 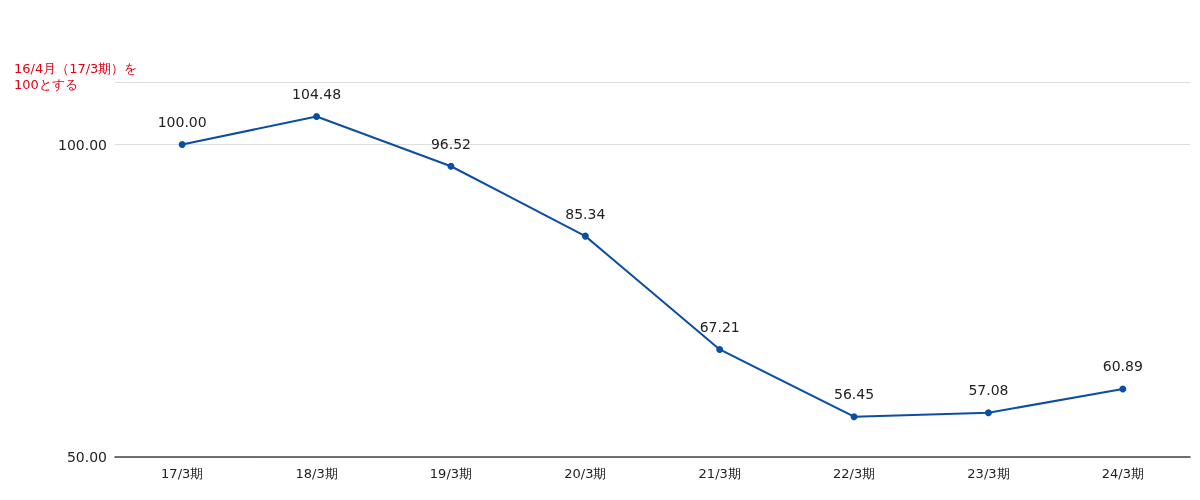 What do you see at coordinates (182, 122) in the screenshot?
I see `data-label: 100.00` at bounding box center [182, 122].